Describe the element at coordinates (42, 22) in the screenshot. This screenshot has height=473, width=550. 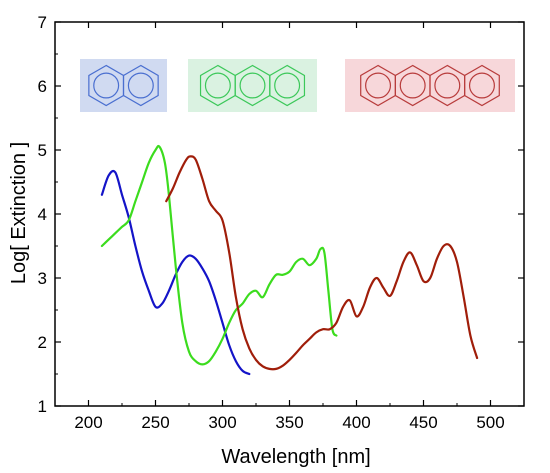
I see `y-tick-label: 7` at that location.